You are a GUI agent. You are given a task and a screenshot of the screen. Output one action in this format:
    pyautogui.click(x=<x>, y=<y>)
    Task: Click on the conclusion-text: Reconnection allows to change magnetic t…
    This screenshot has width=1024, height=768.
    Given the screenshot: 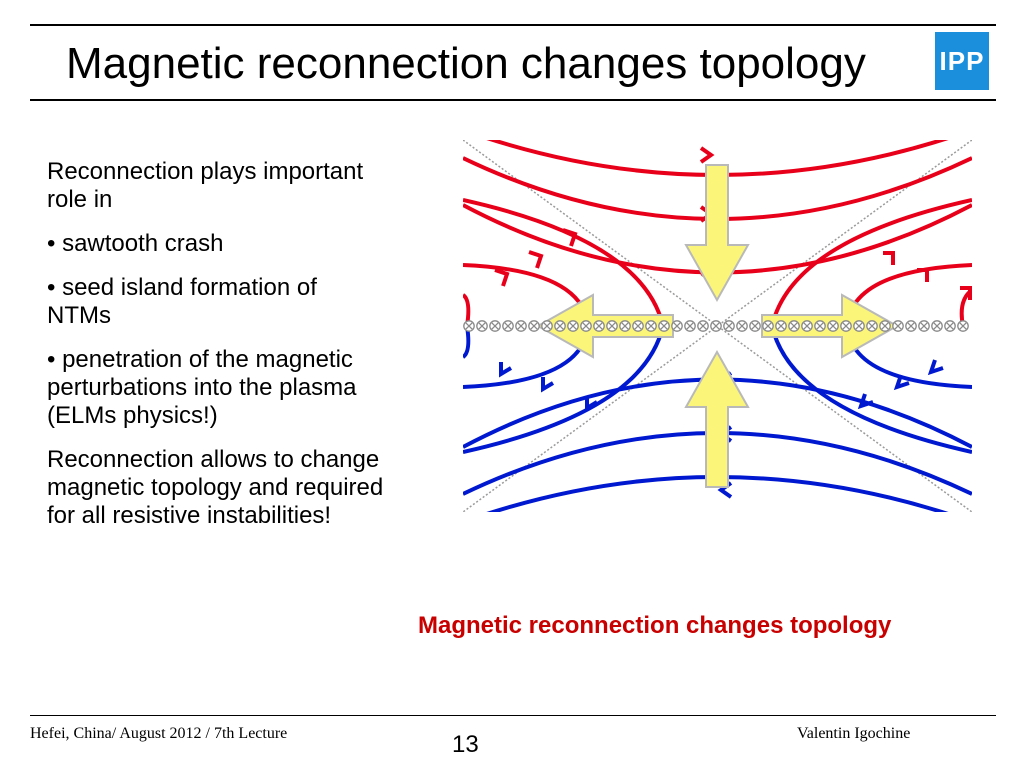 What is the action you would take?
    pyautogui.click(x=215, y=487)
    